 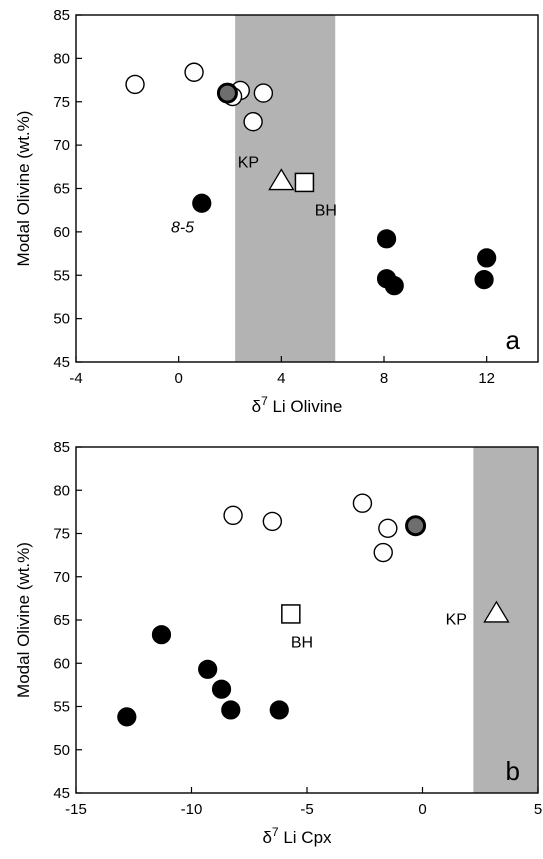 I want to click on x-tick-label: 4, so click(x=281, y=378).